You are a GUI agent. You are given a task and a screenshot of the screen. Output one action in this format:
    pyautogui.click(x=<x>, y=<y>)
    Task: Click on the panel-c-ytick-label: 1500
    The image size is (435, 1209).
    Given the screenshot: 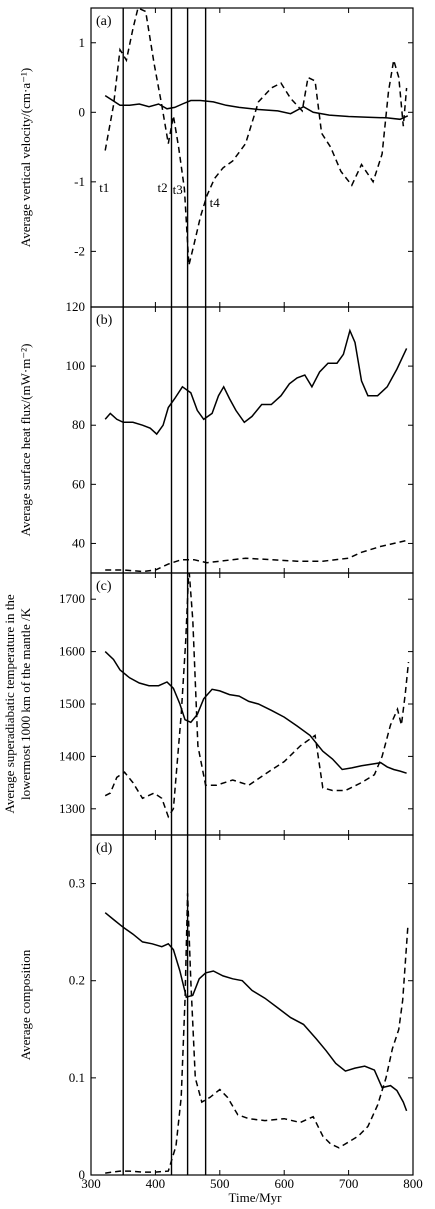 What is the action you would take?
    pyautogui.click(x=72, y=703)
    